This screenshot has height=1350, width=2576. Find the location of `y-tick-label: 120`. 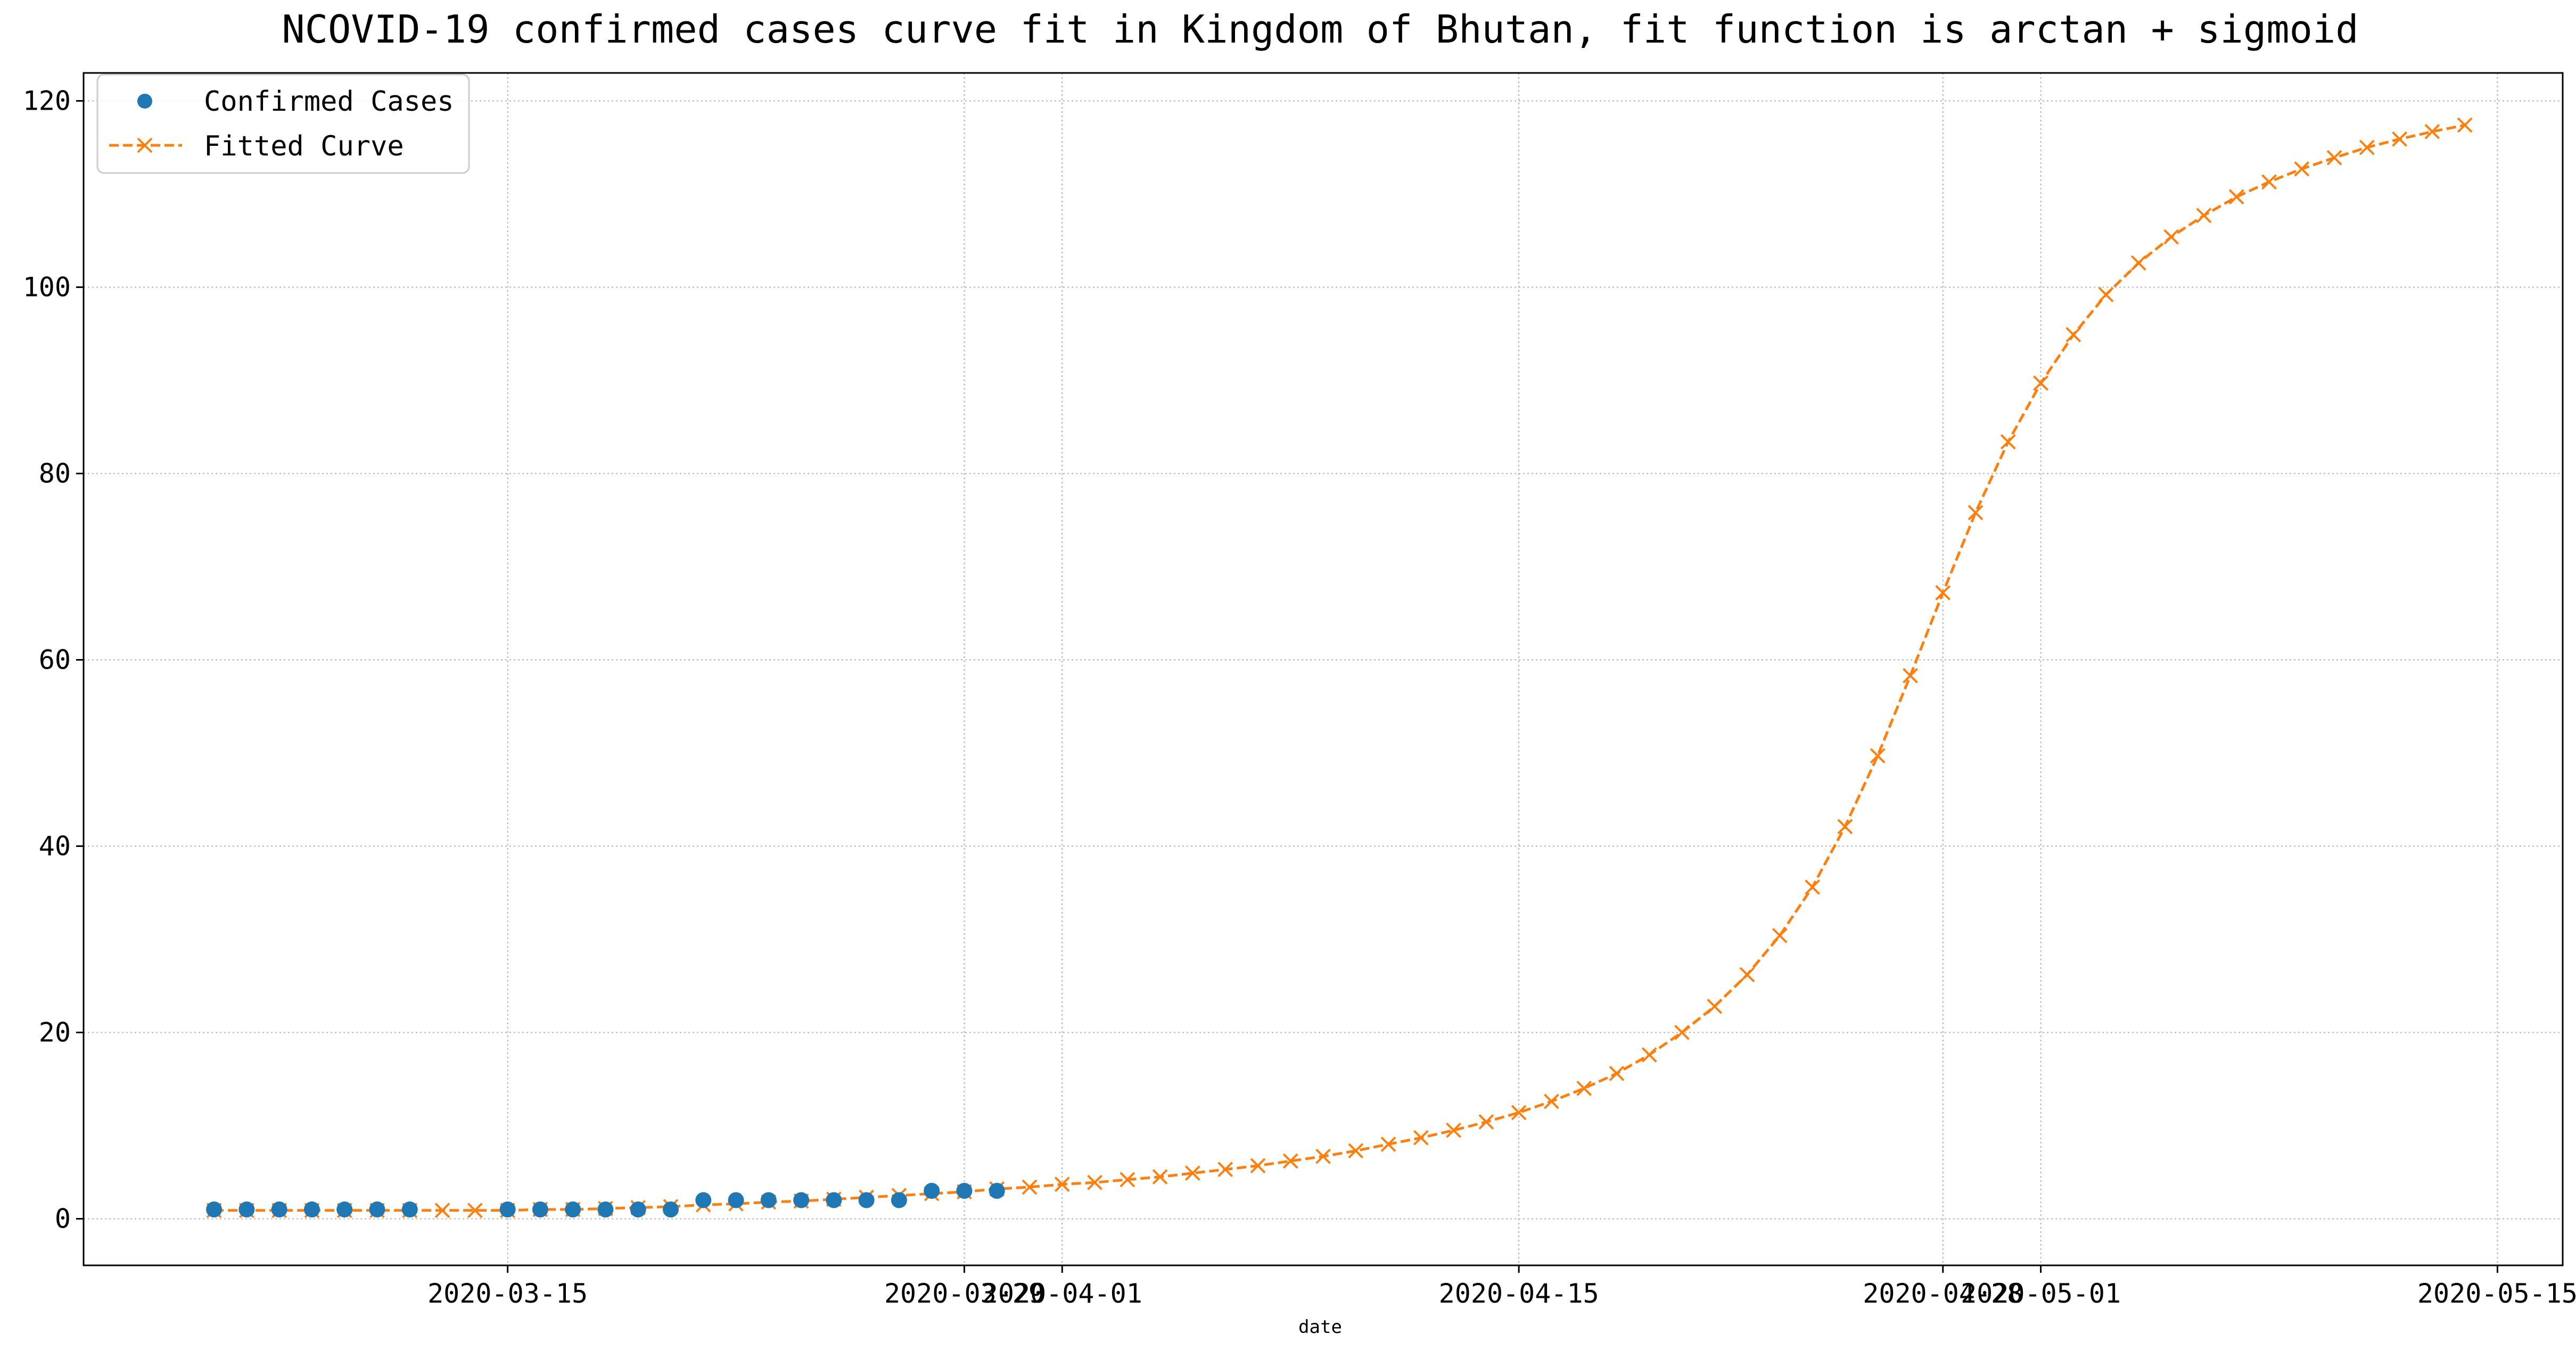

y-tick-label: 120 is located at coordinates (47, 102).